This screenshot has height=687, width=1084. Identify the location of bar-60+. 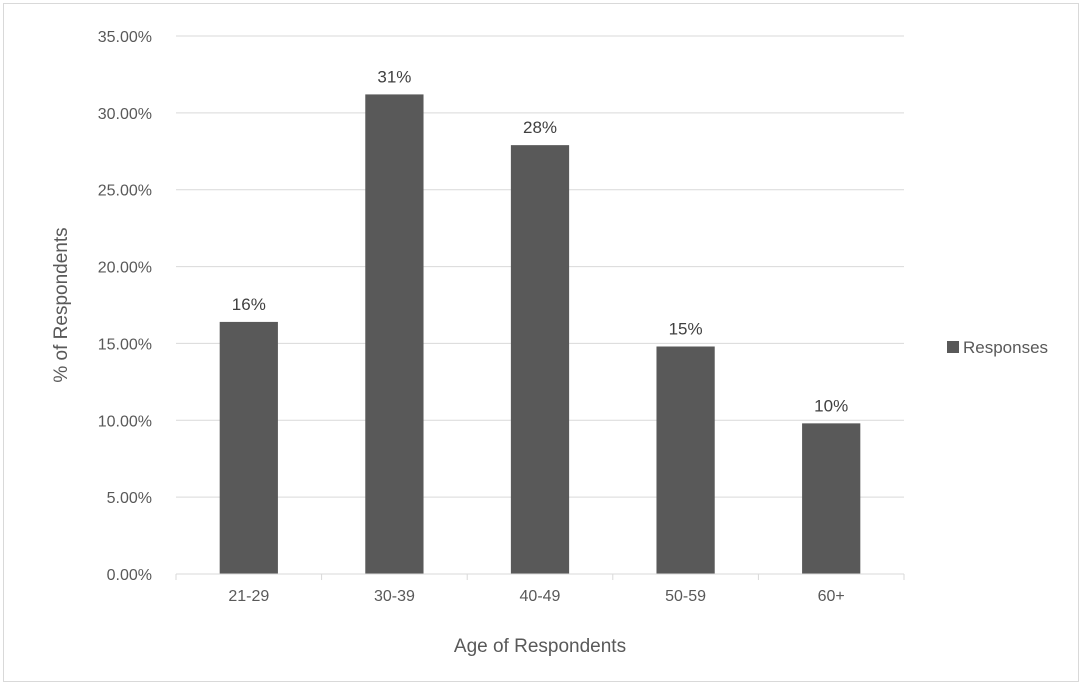
(831, 498).